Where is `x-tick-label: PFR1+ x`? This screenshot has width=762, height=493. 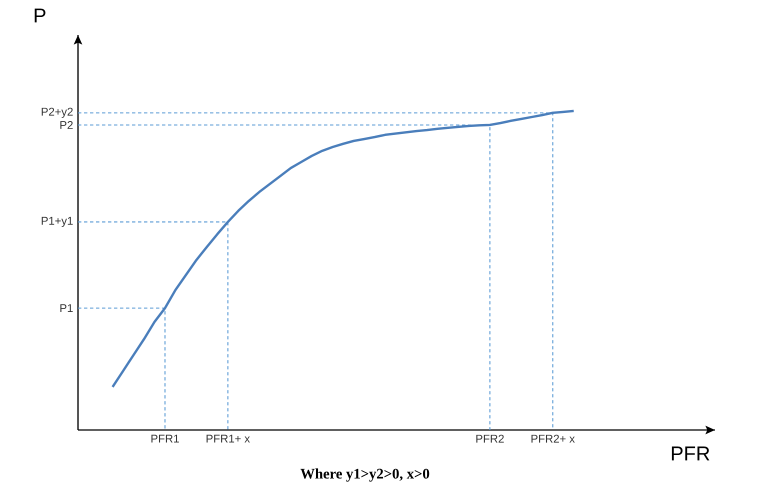
x-tick-label: PFR1+ x is located at coordinates (228, 438).